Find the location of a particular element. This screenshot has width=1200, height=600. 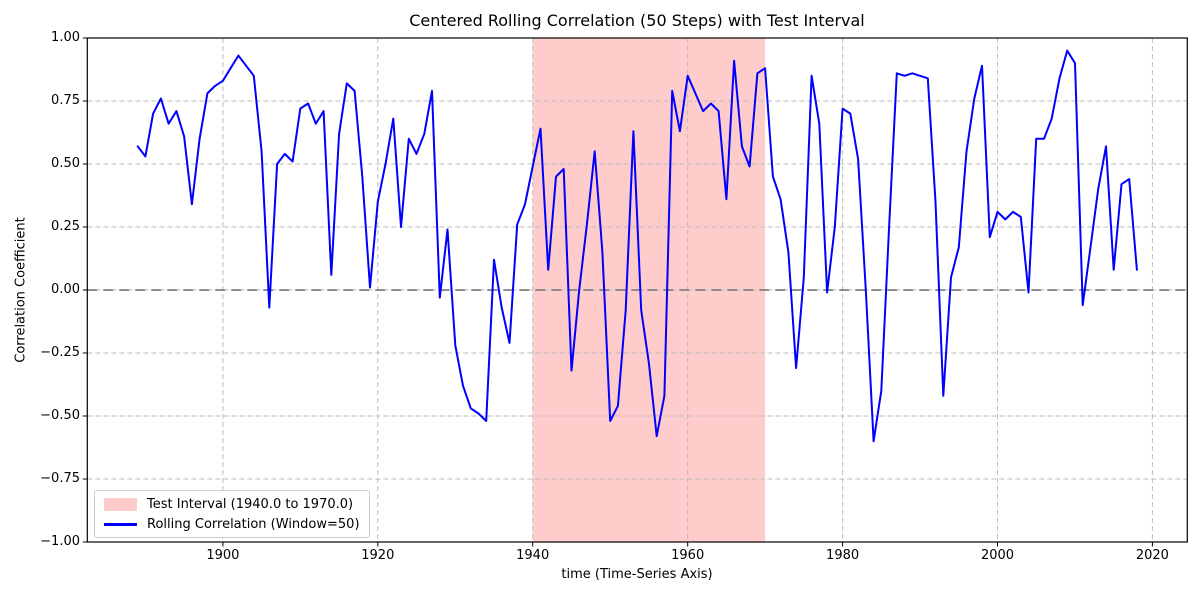

x-tick-label: 1960 is located at coordinates (688, 555).